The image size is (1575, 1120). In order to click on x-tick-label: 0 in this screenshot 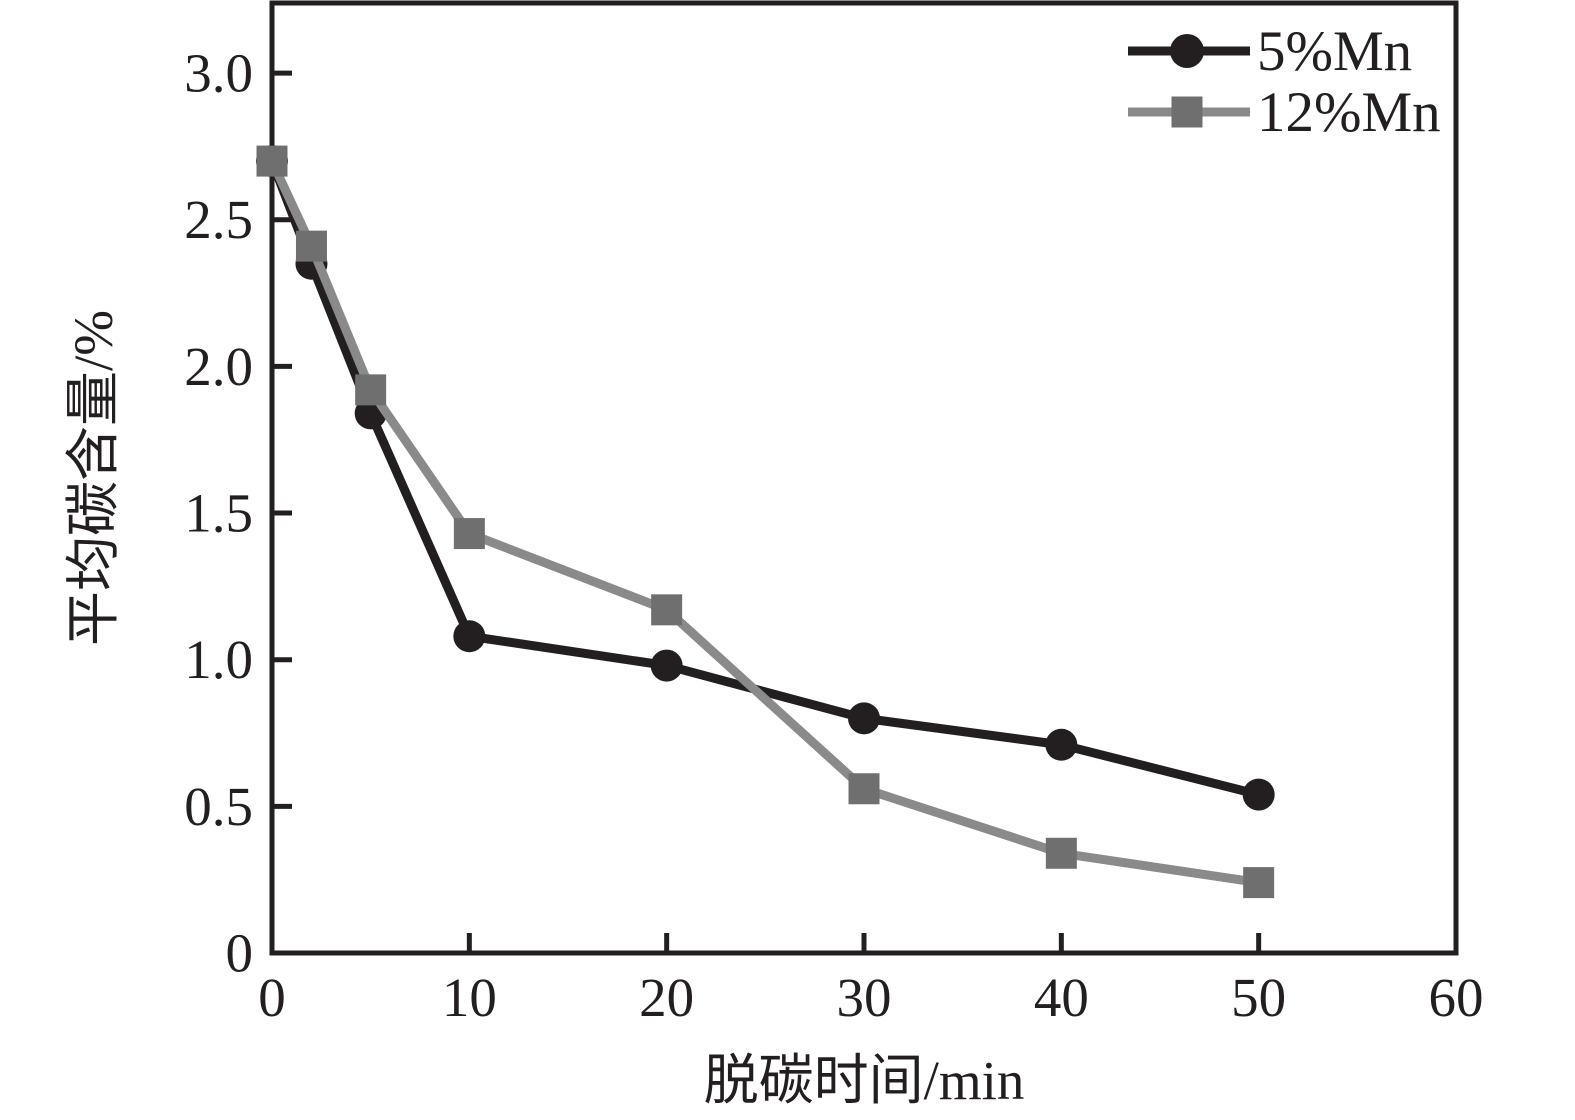, I will do `click(272, 997)`.